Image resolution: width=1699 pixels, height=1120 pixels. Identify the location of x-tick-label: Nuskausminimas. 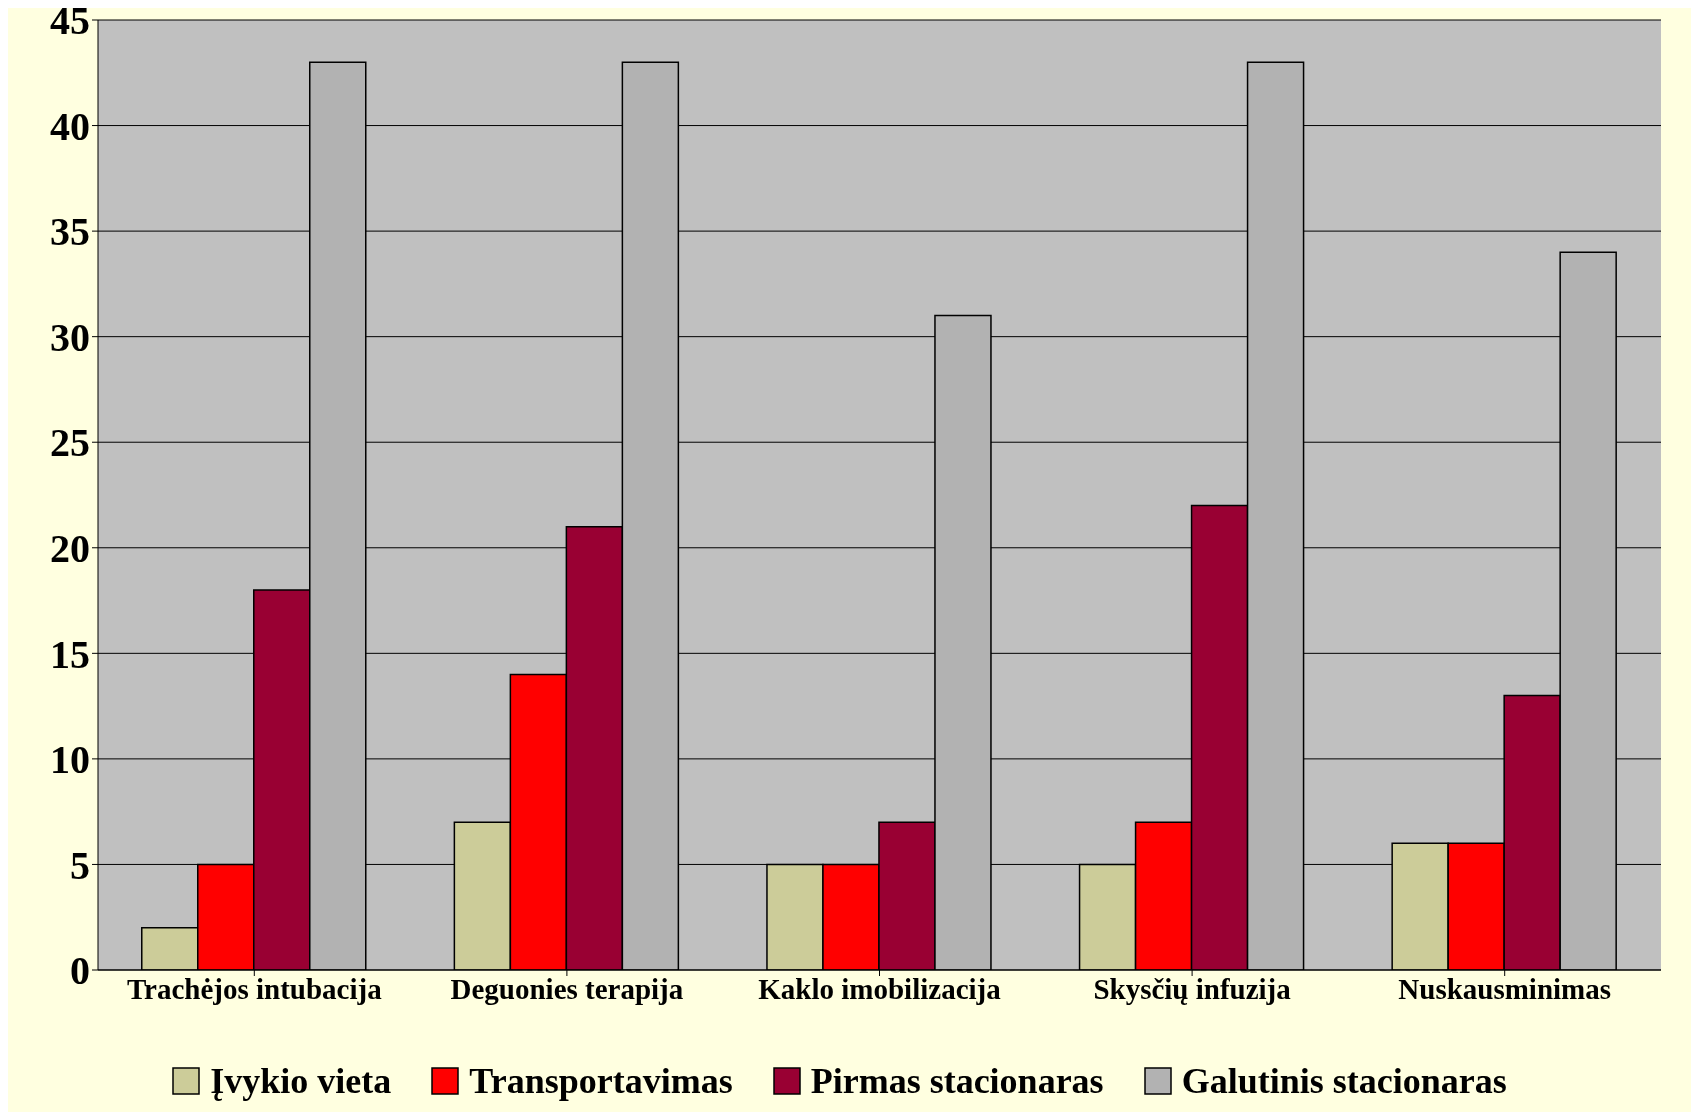
(1505, 988).